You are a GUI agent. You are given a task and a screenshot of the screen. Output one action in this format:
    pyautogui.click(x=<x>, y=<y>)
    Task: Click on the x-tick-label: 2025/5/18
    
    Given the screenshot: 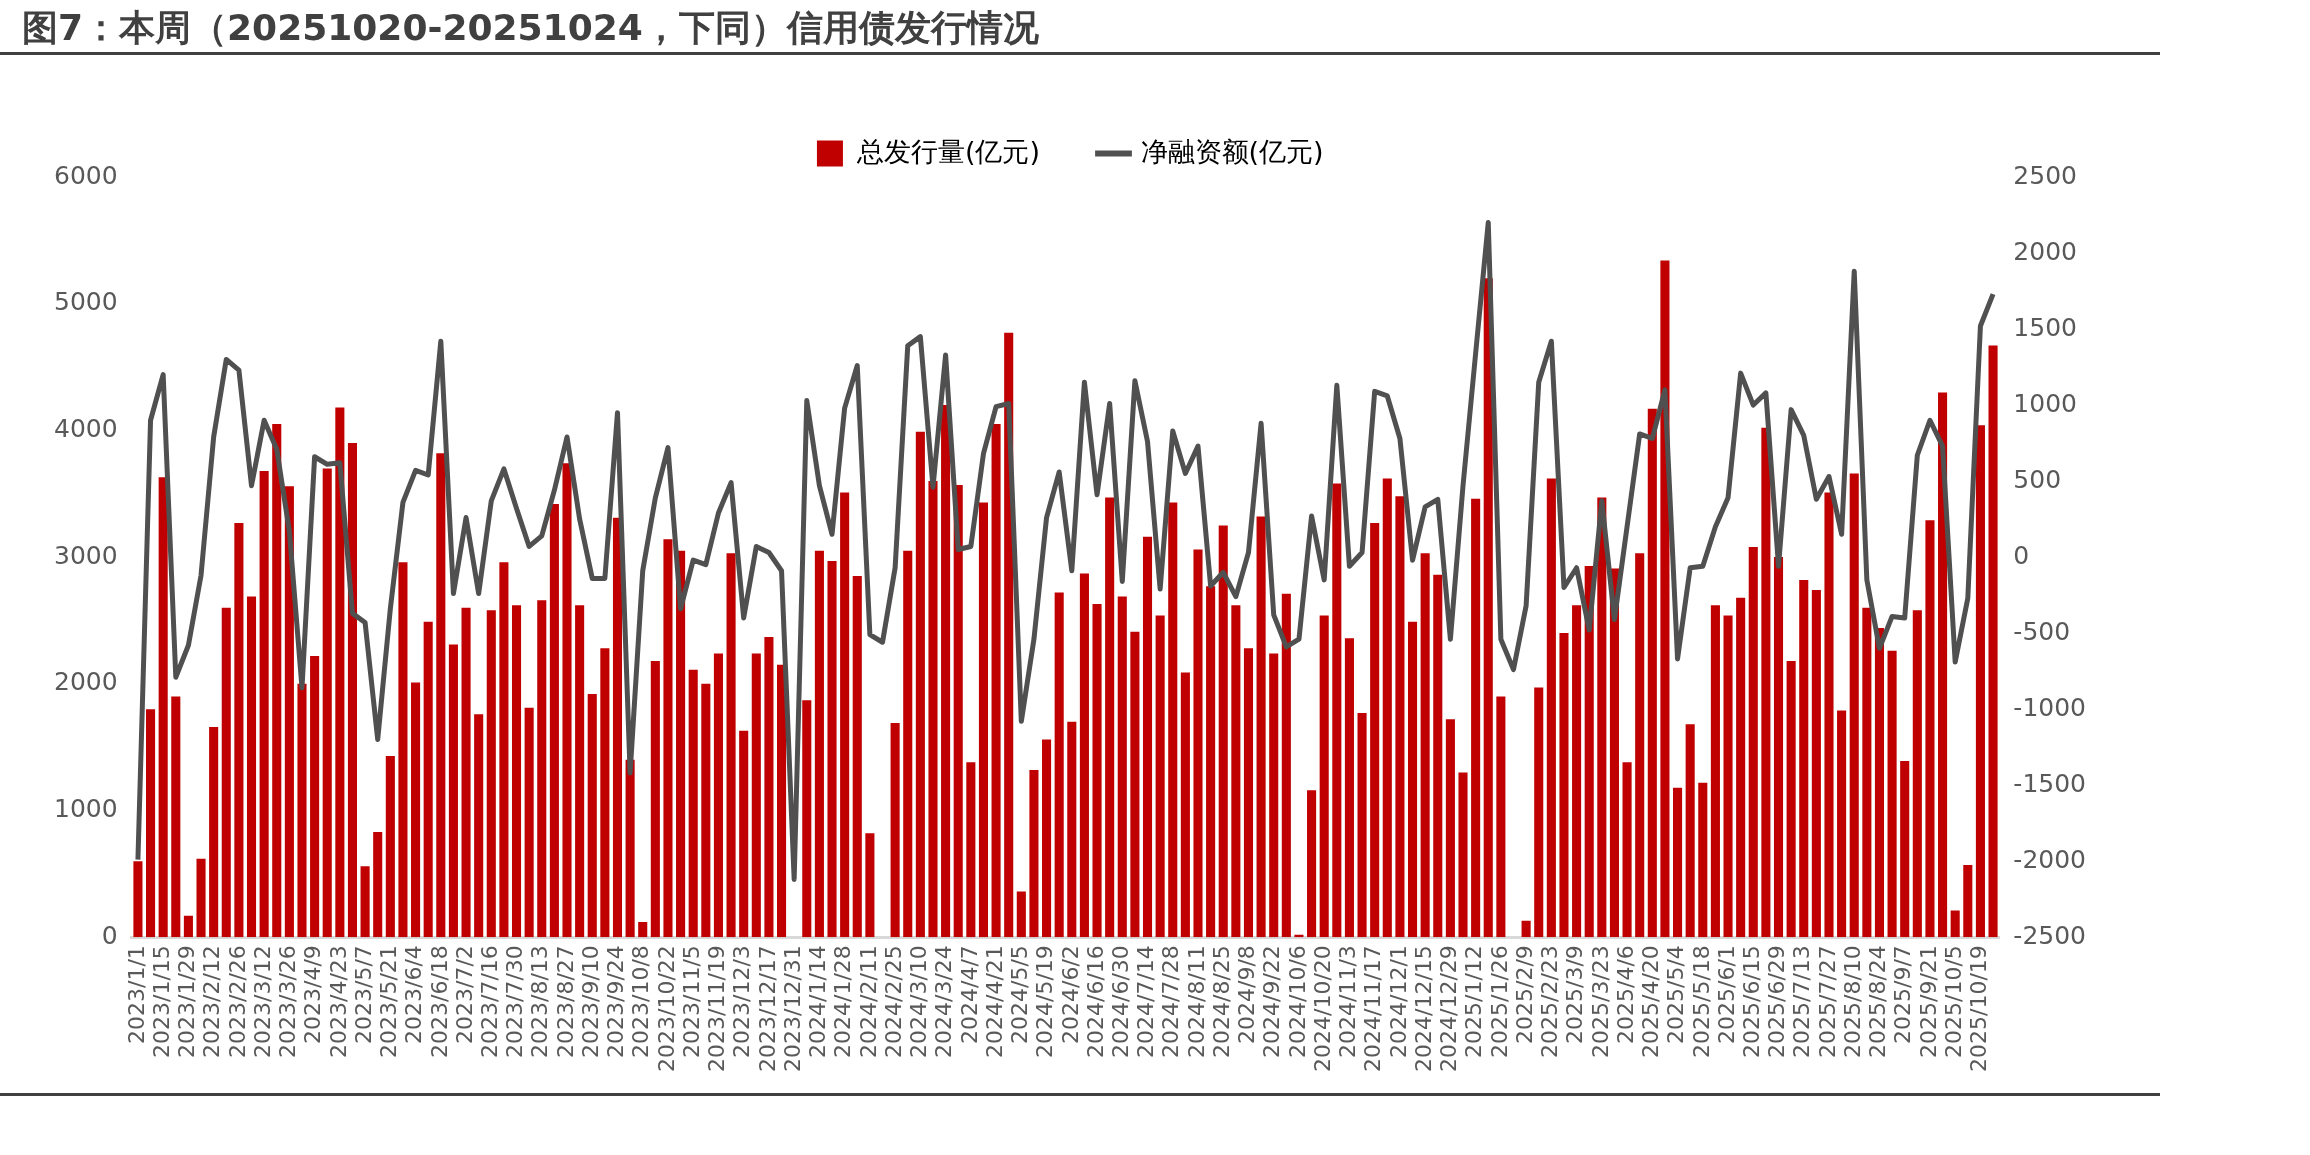 What is the action you would take?
    pyautogui.click(x=1701, y=1002)
    